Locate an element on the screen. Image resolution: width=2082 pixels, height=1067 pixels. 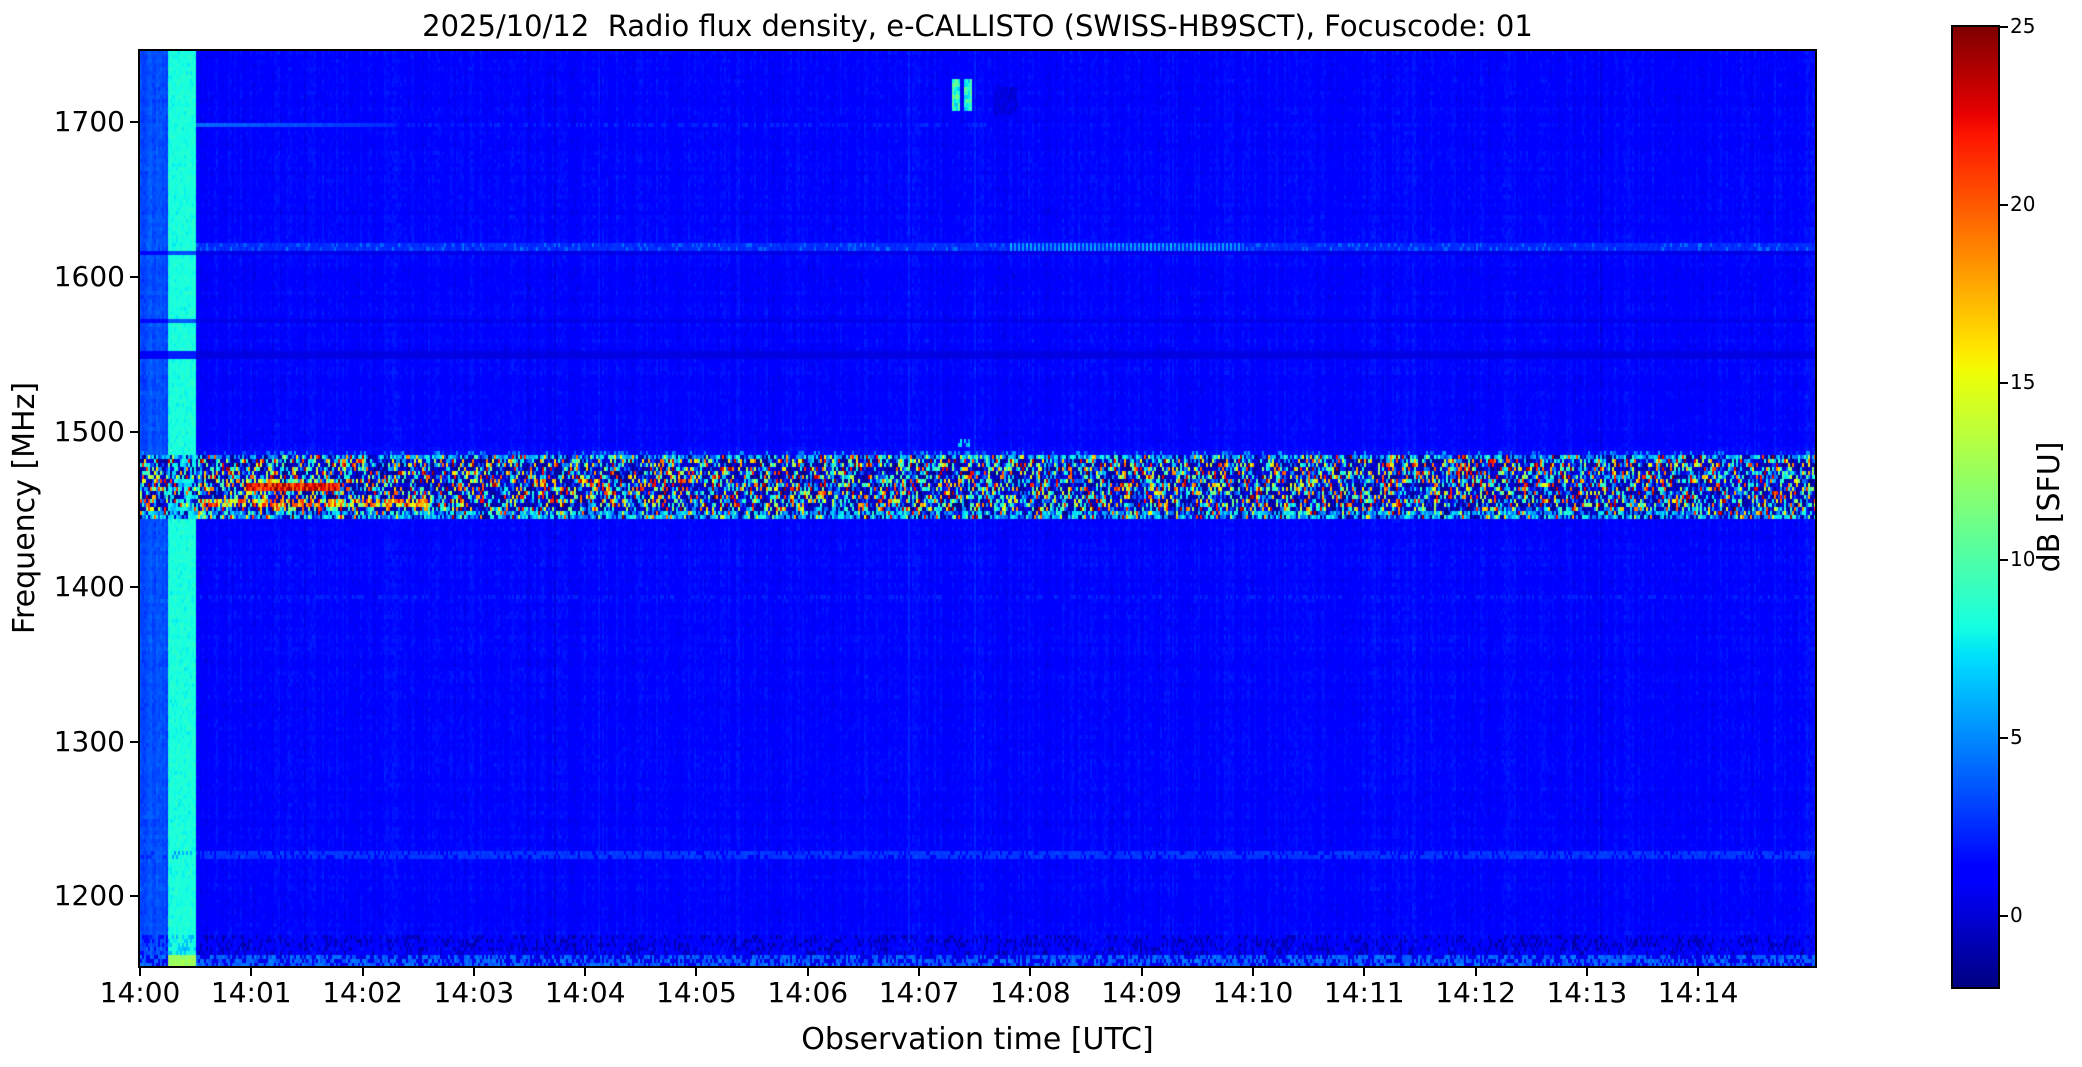
x-tick-label: 14:05 is located at coordinates (696, 992).